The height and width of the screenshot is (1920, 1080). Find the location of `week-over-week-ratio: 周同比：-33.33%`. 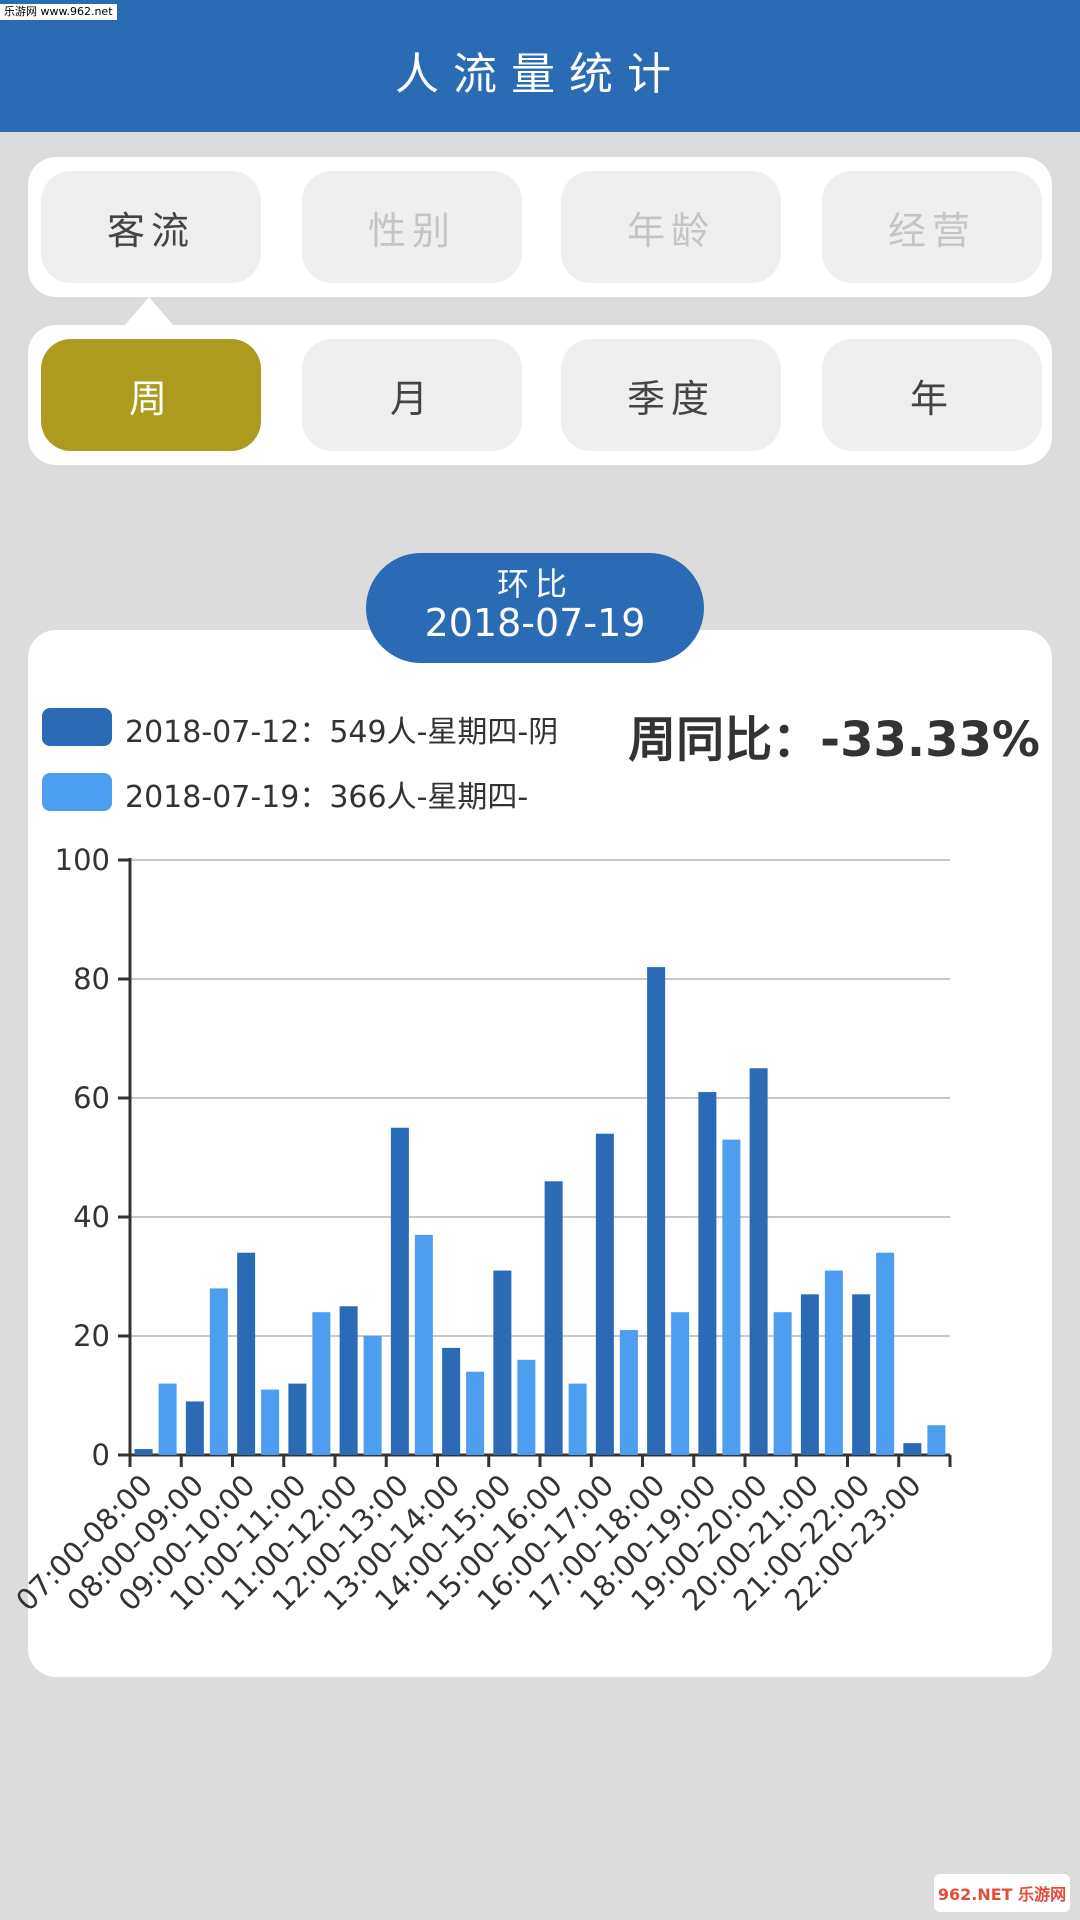

week-over-week-ratio: 周同比：-33.33% is located at coordinates (834, 740).